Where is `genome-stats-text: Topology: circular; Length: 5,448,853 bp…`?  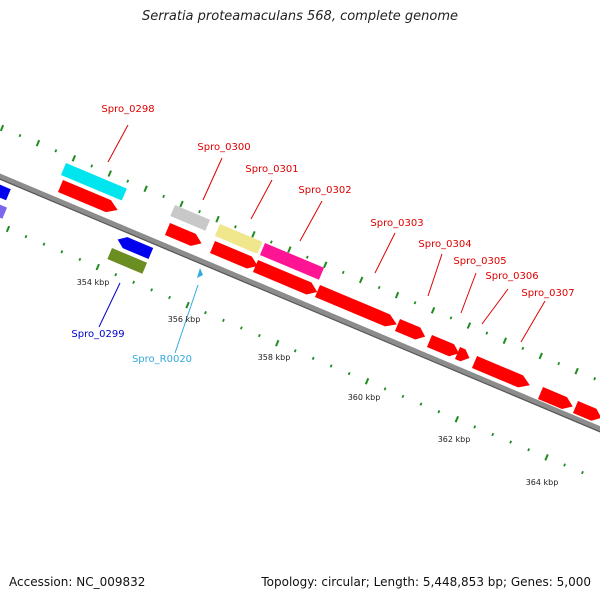 genome-stats-text: Topology: circular; Length: 5,448,853 bp… is located at coordinates (426, 582).